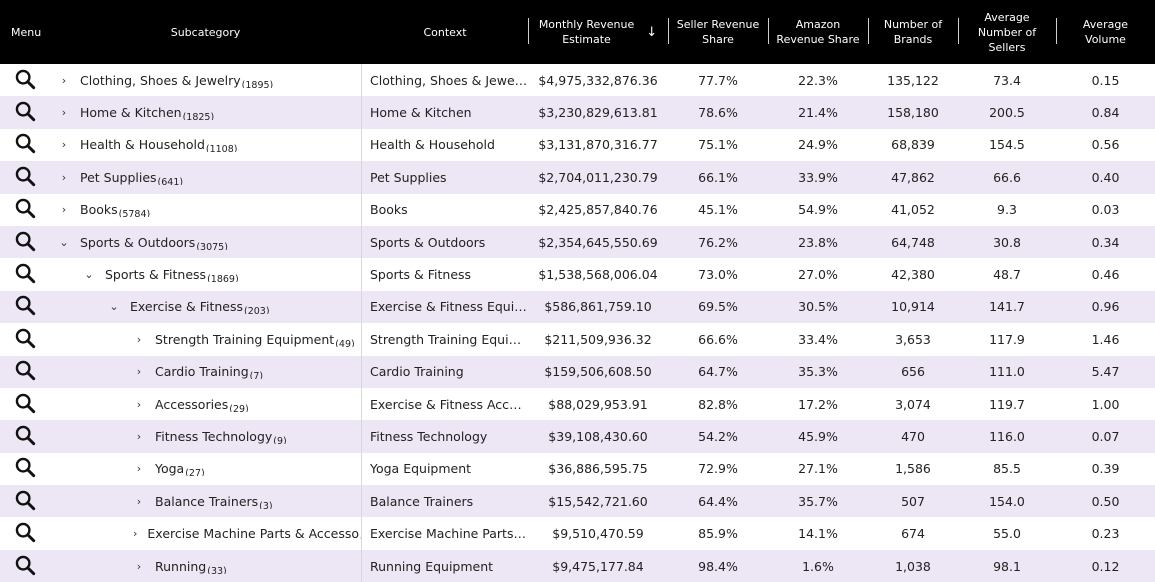 The image size is (1155, 582). What do you see at coordinates (207, 501) in the screenshot?
I see `subcategory-name: Balance Trainers` at bounding box center [207, 501].